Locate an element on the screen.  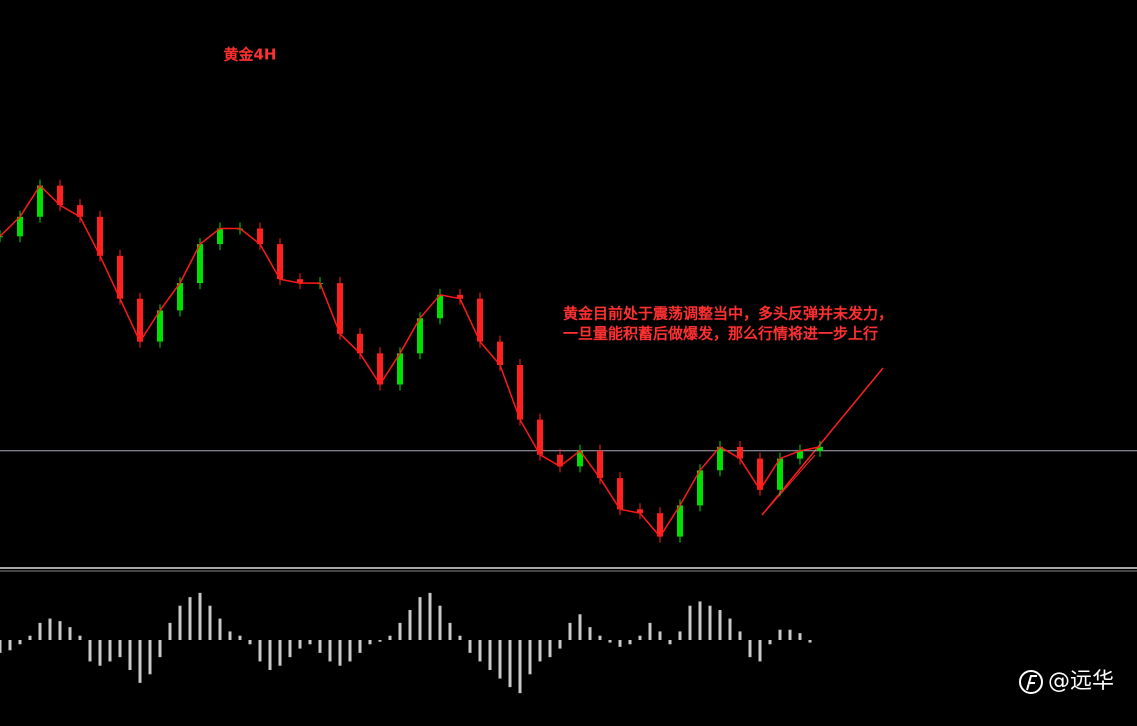
annotation: 一旦量能积蓄后做爆发，那么行情将进一步上行 is located at coordinates (720, 334).